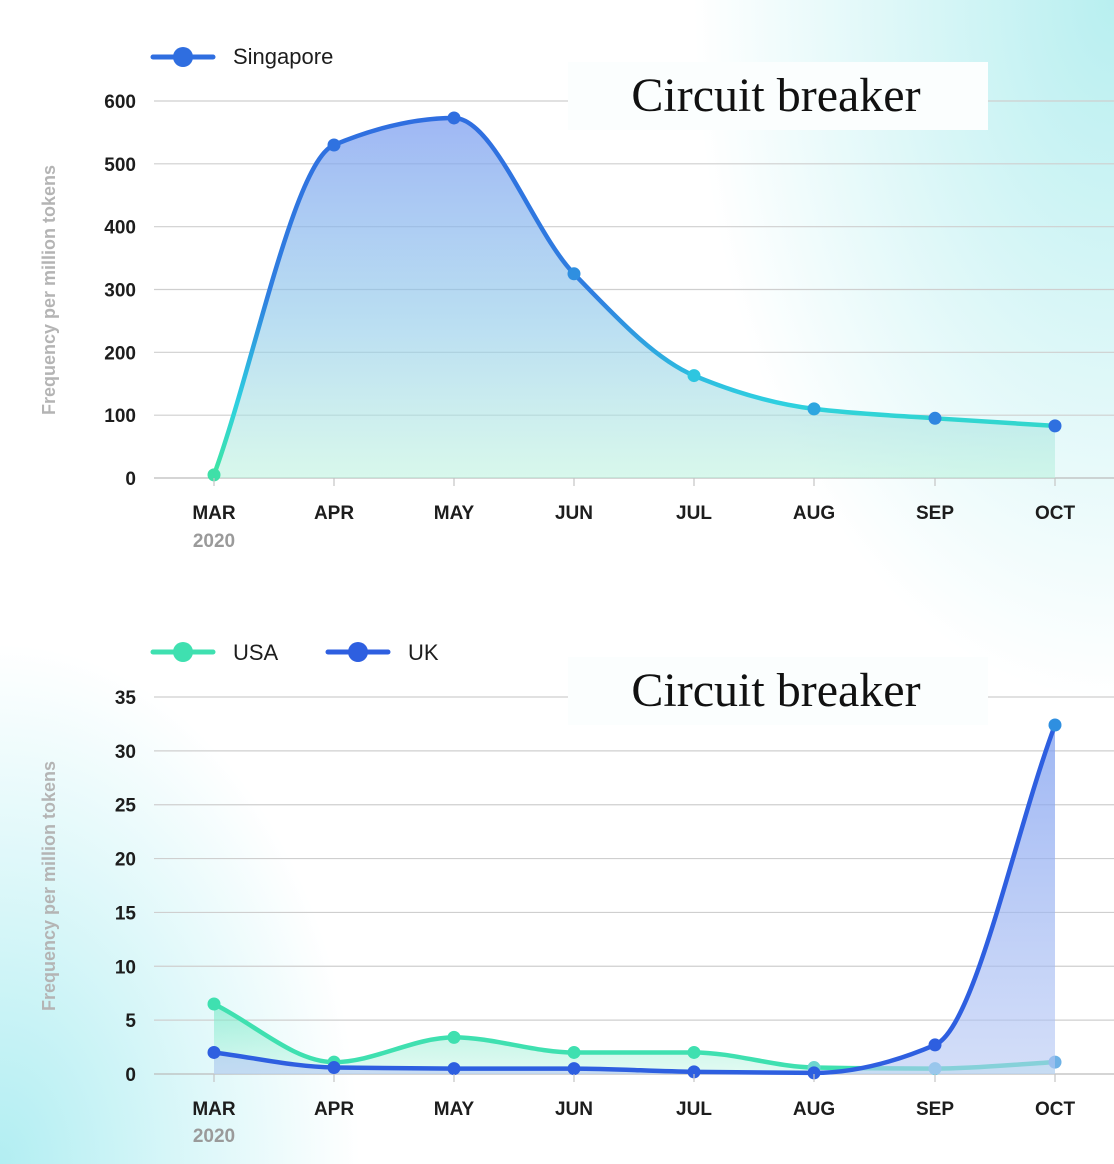 The width and height of the screenshot is (1114, 1164). What do you see at coordinates (633, 1097) in the screenshot?
I see `chart-2-x-ticks: MAR APR MAY JUN JUL AUG SEP OCT` at bounding box center [633, 1097].